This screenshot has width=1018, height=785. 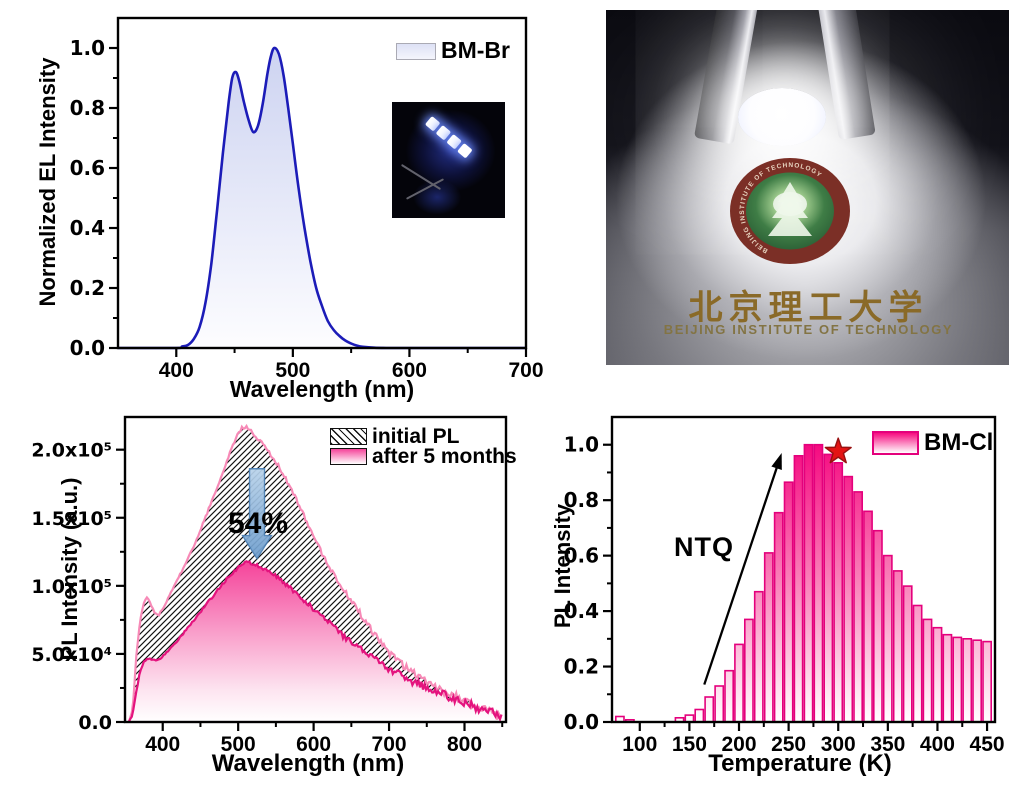 I want to click on initial-pl-legend-label: initial PL, so click(x=416, y=436).